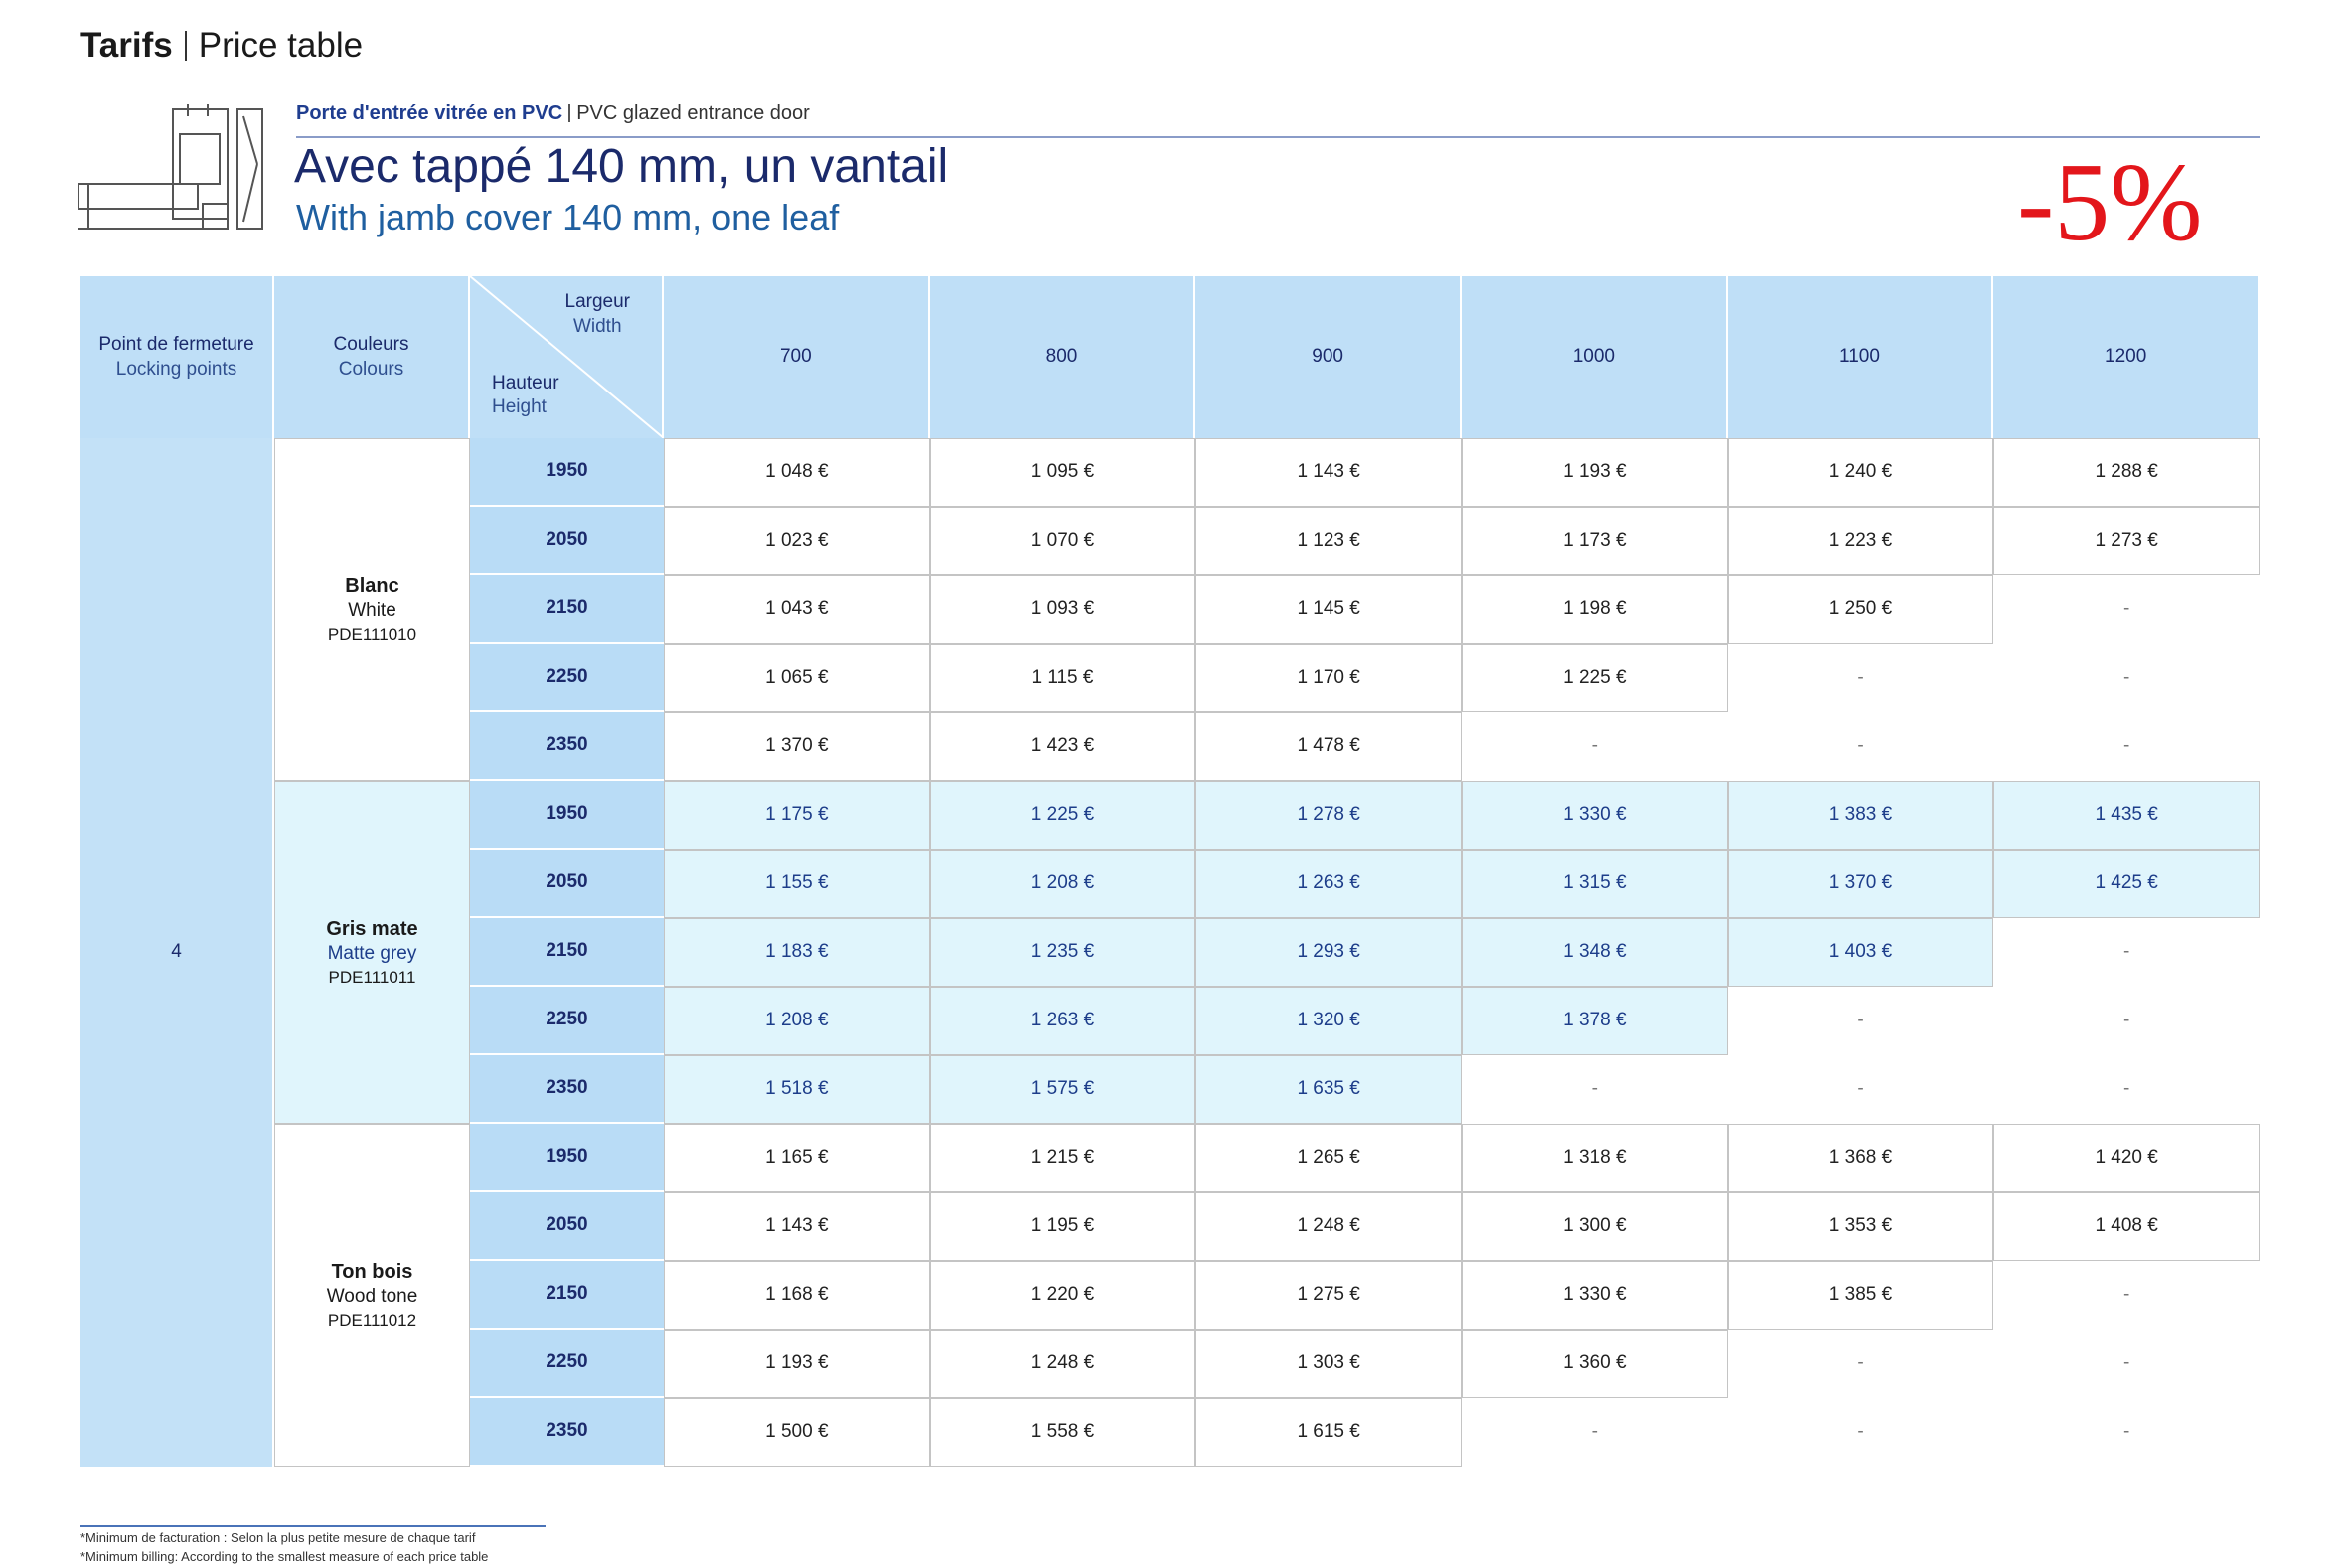  I want to click on price-cell: 1 500 €, so click(797, 1433).